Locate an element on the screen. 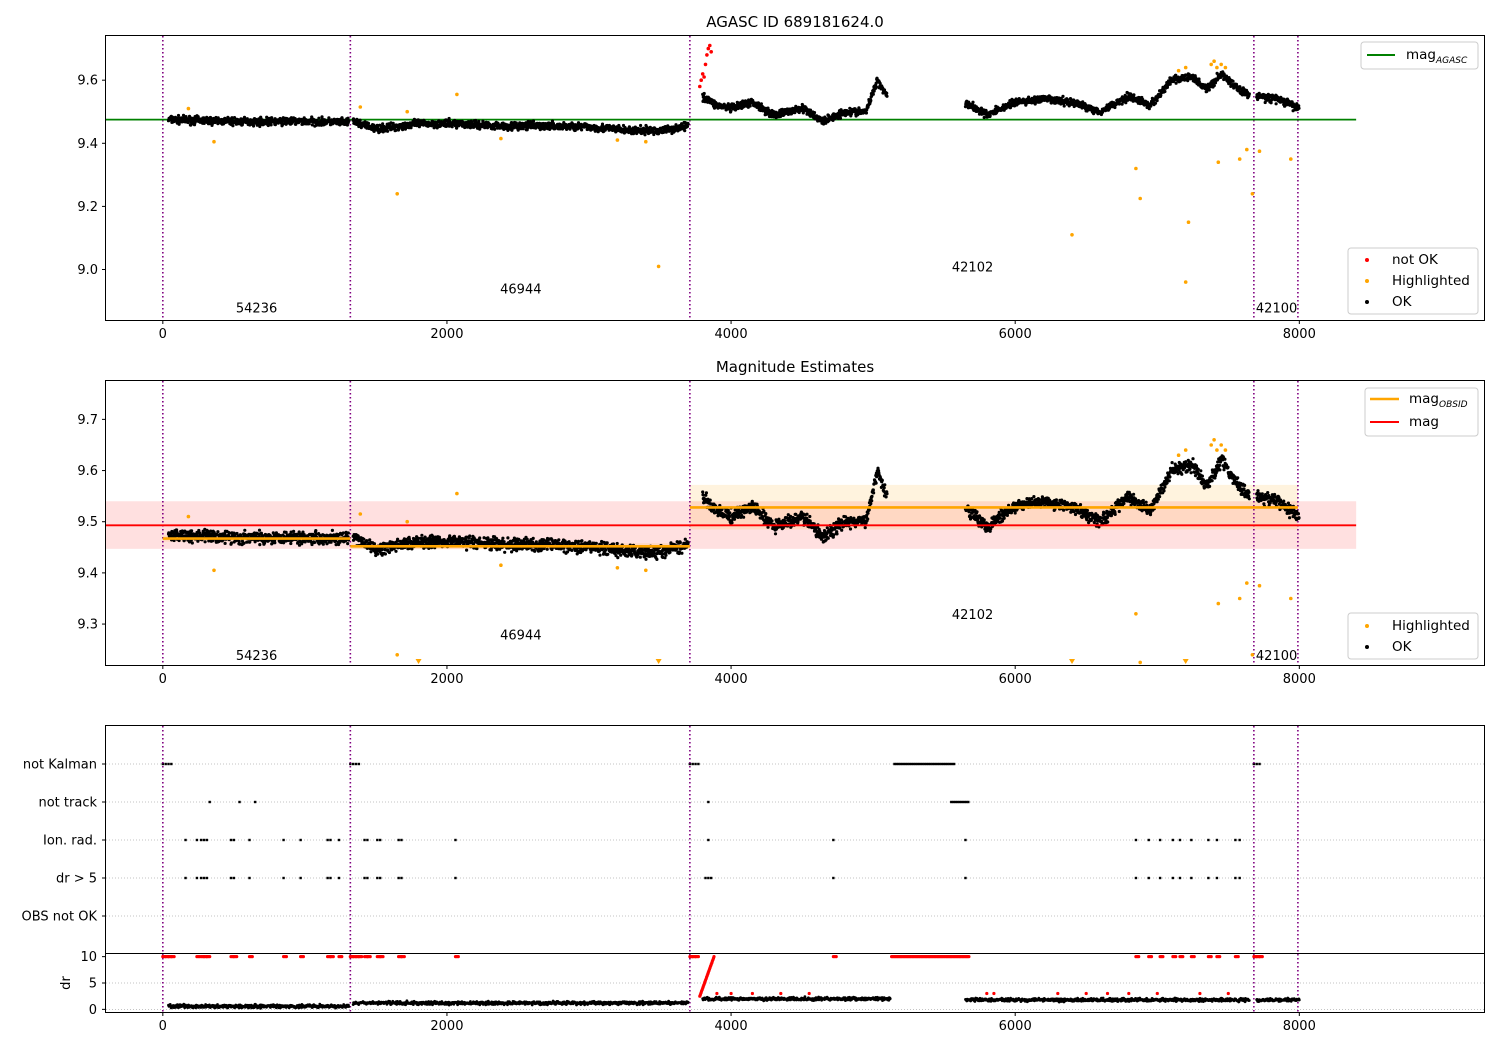  agasc-xtick-label-4000: 4000 is located at coordinates (731, 334).